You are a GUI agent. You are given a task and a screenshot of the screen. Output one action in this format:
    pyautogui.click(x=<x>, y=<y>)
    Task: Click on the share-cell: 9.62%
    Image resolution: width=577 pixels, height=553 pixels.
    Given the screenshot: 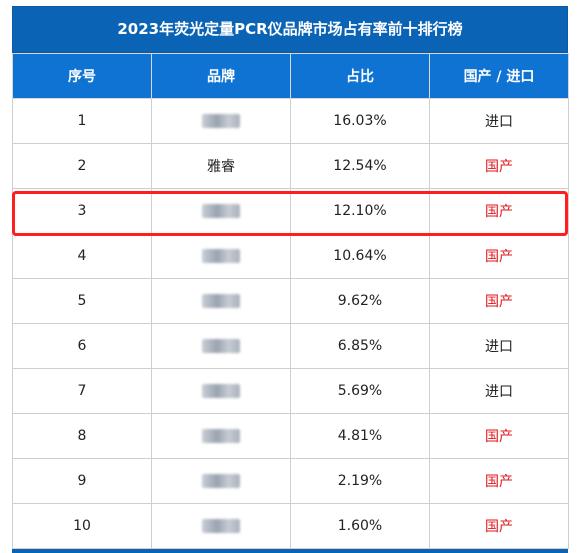 What is the action you would take?
    pyautogui.click(x=360, y=301)
    